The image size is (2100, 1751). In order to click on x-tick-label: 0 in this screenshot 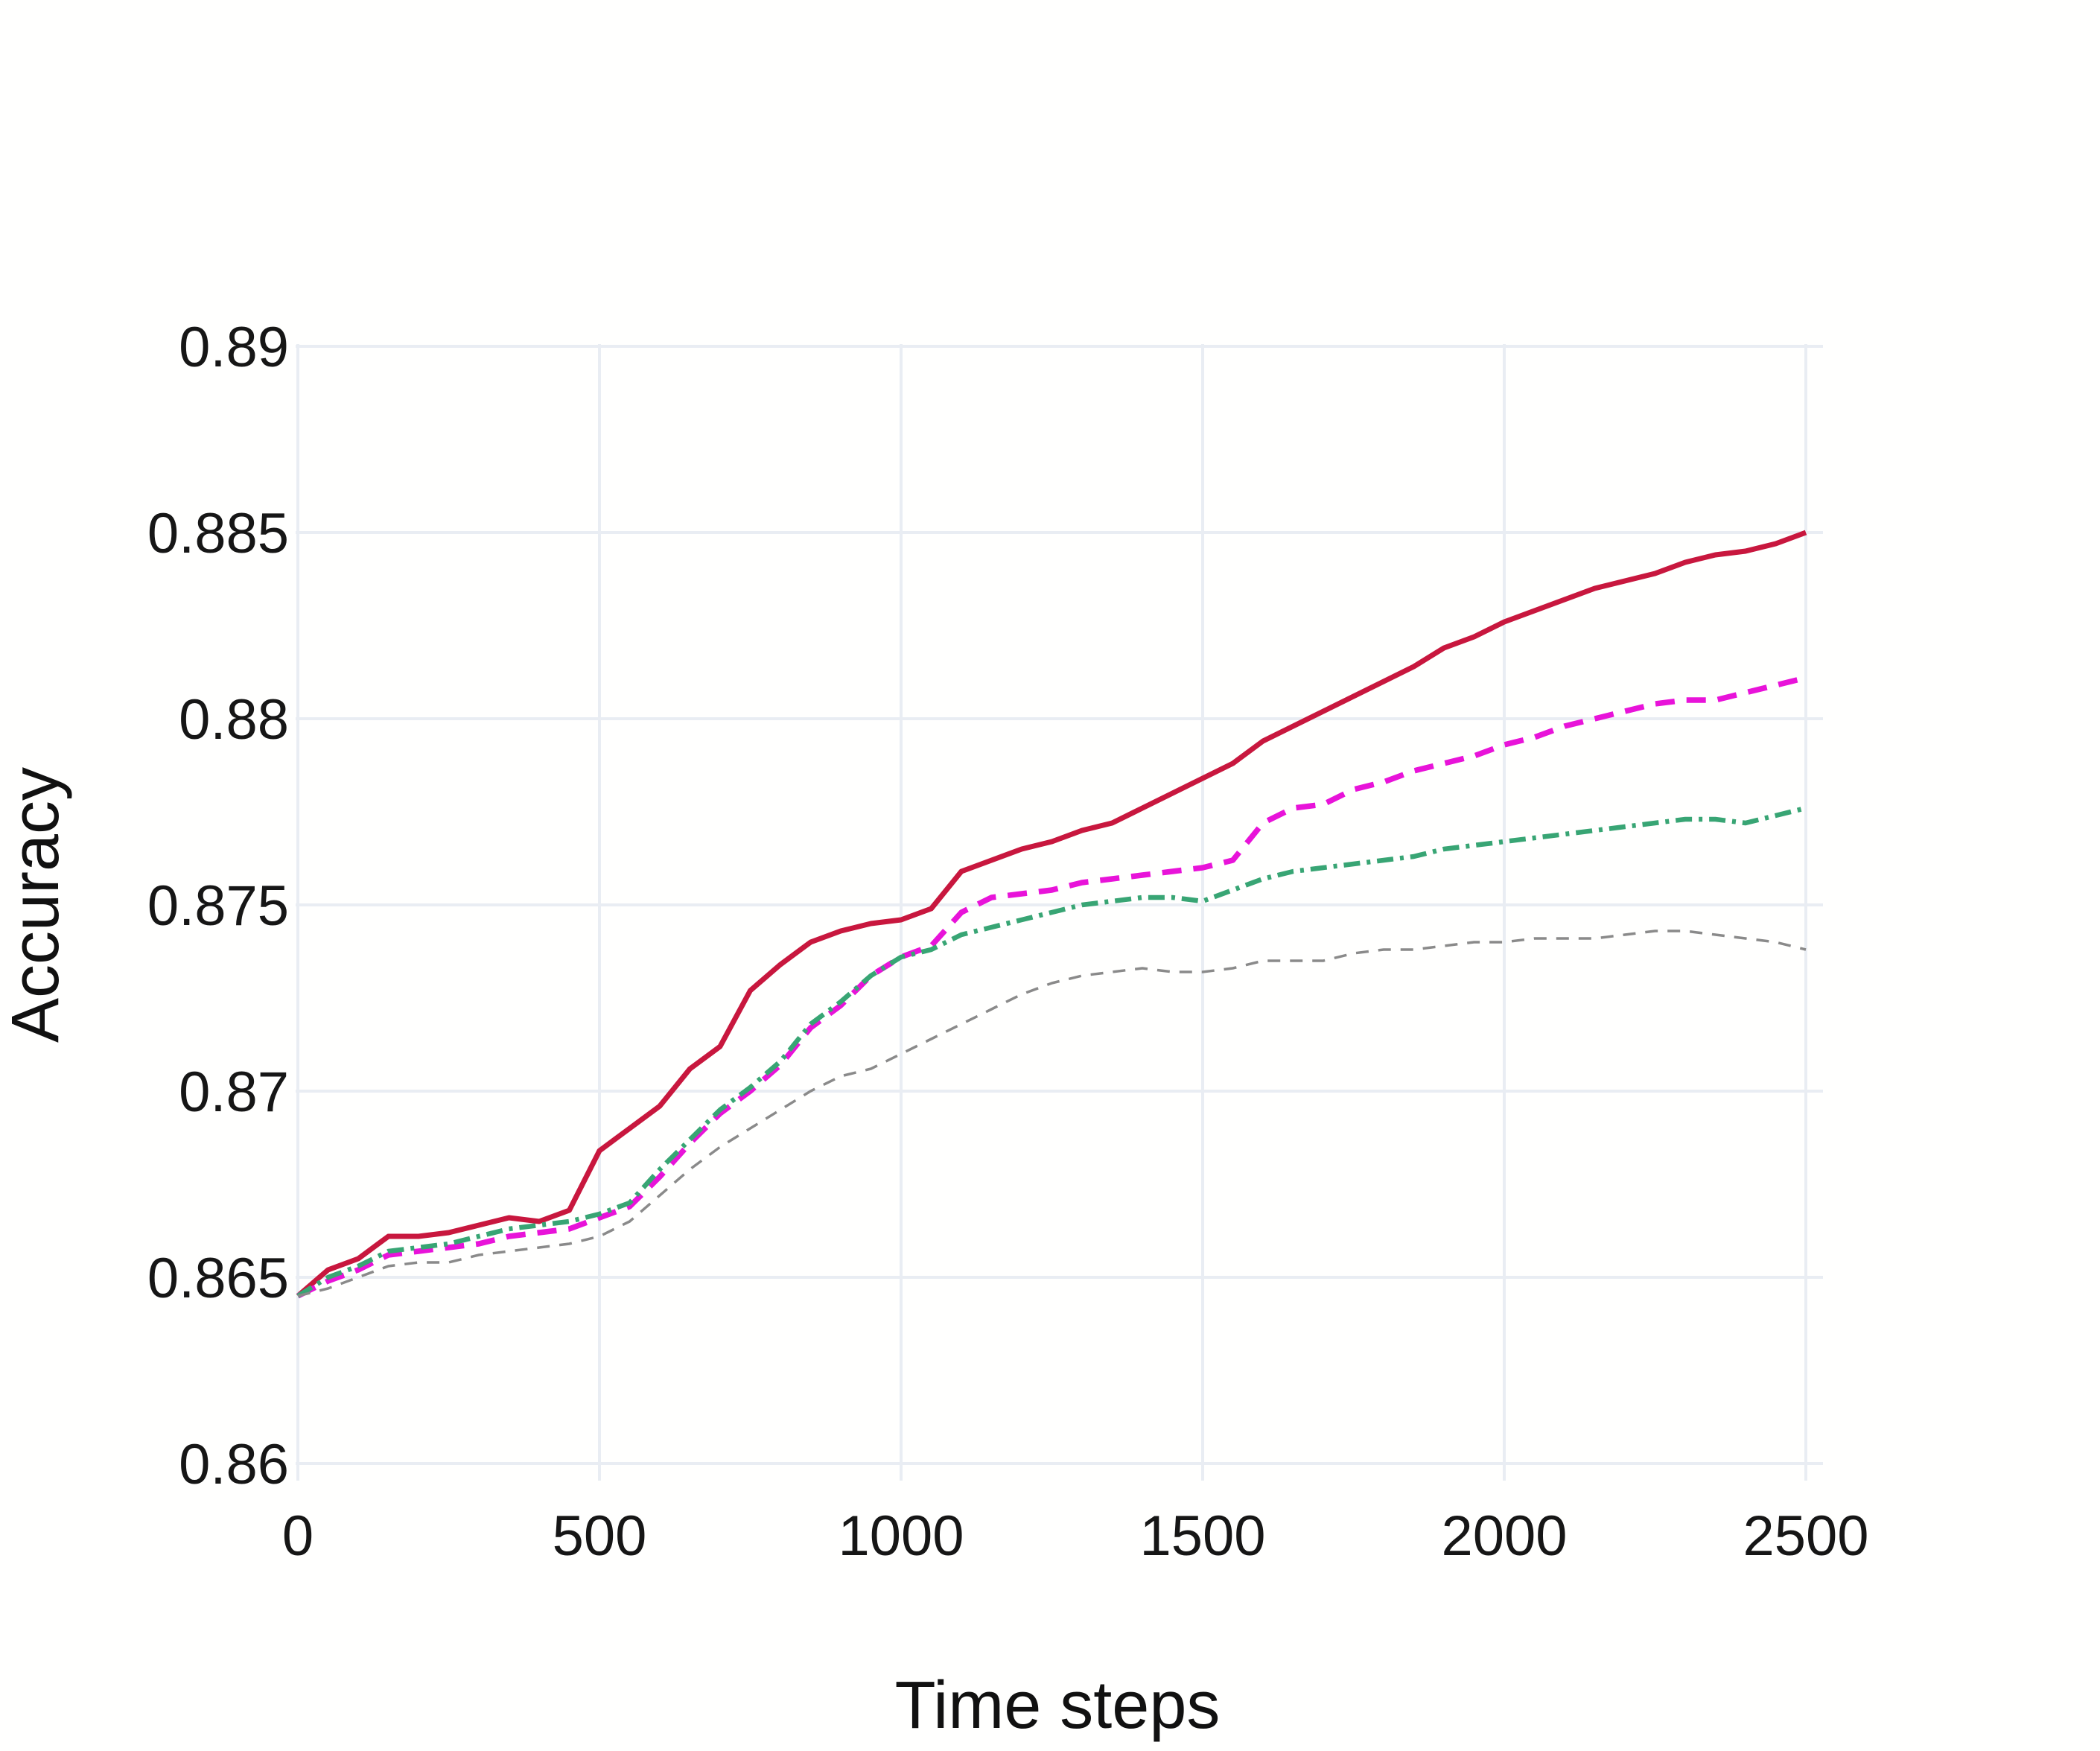, I will do `click(298, 1536)`.